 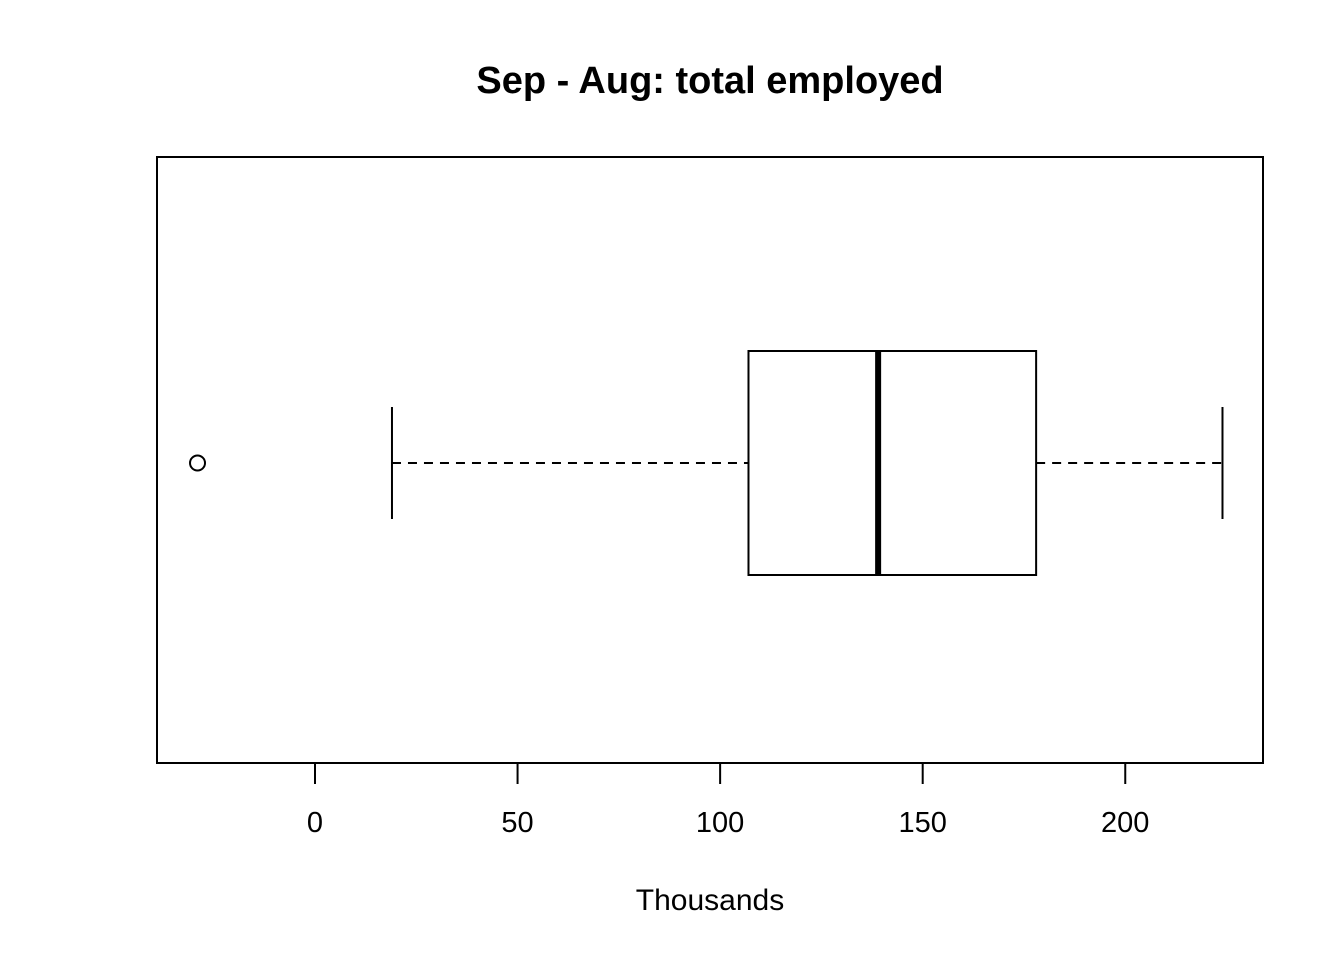 I want to click on x-tick-label: 100, so click(x=720, y=823).